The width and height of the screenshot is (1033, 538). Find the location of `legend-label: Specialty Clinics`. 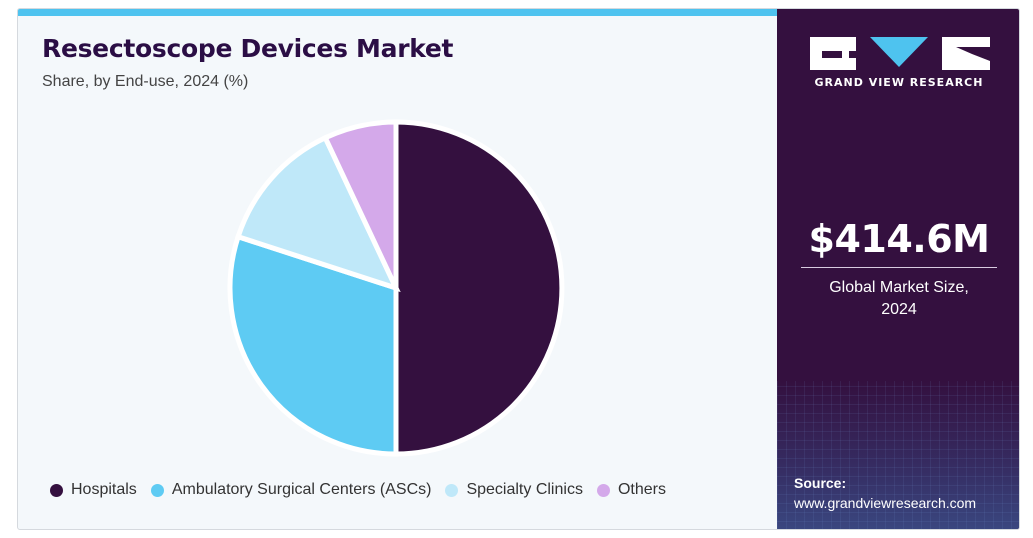

legend-label: Specialty Clinics is located at coordinates (524, 489).